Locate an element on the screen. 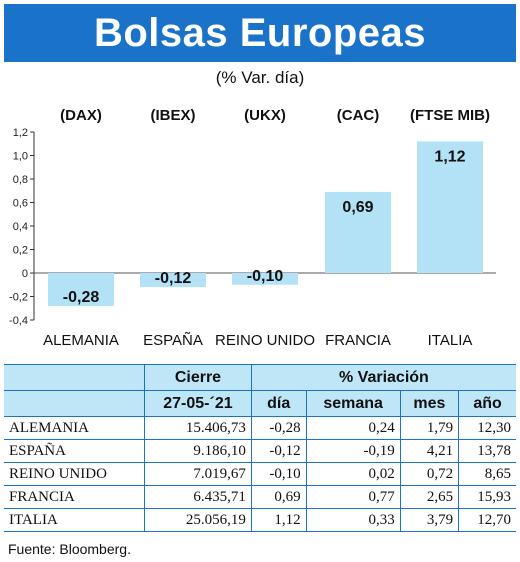 The width and height of the screenshot is (520, 562). data-label: 1,12 is located at coordinates (449, 156).